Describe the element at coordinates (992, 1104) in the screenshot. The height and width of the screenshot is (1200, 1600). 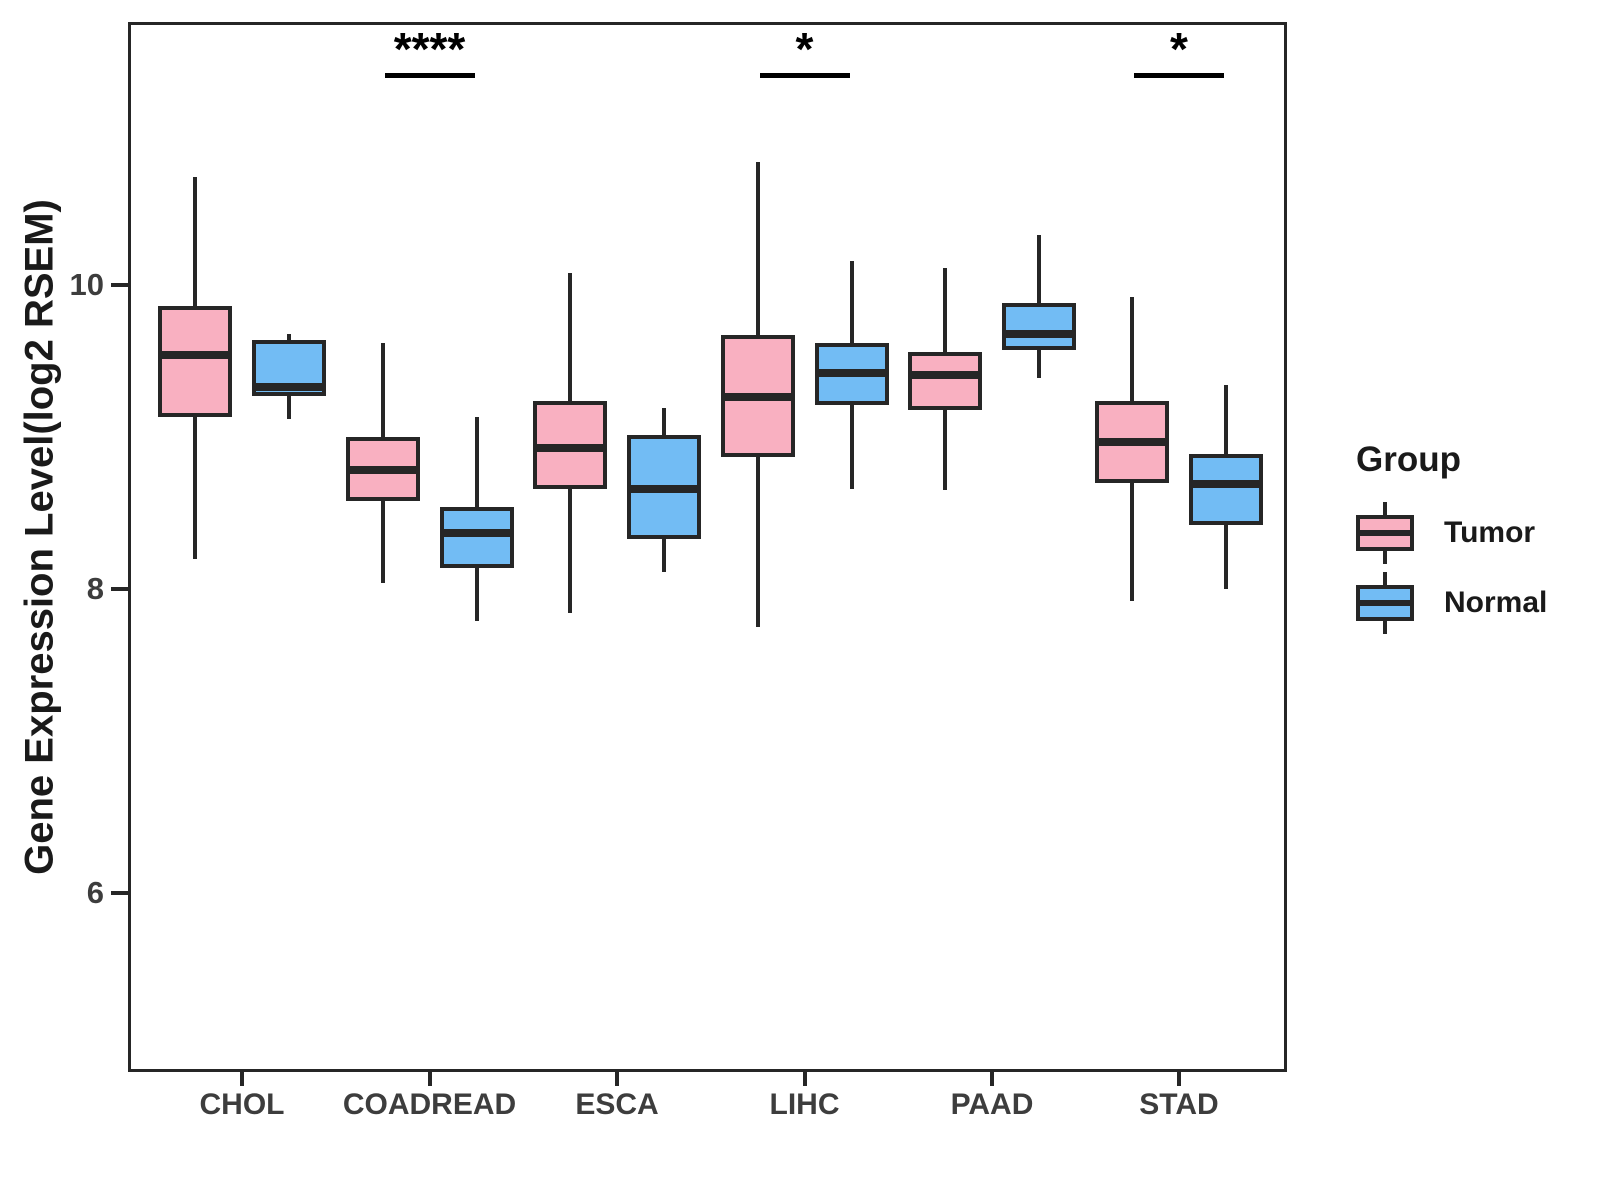
I see `x-label-PAAD: PAAD` at that location.